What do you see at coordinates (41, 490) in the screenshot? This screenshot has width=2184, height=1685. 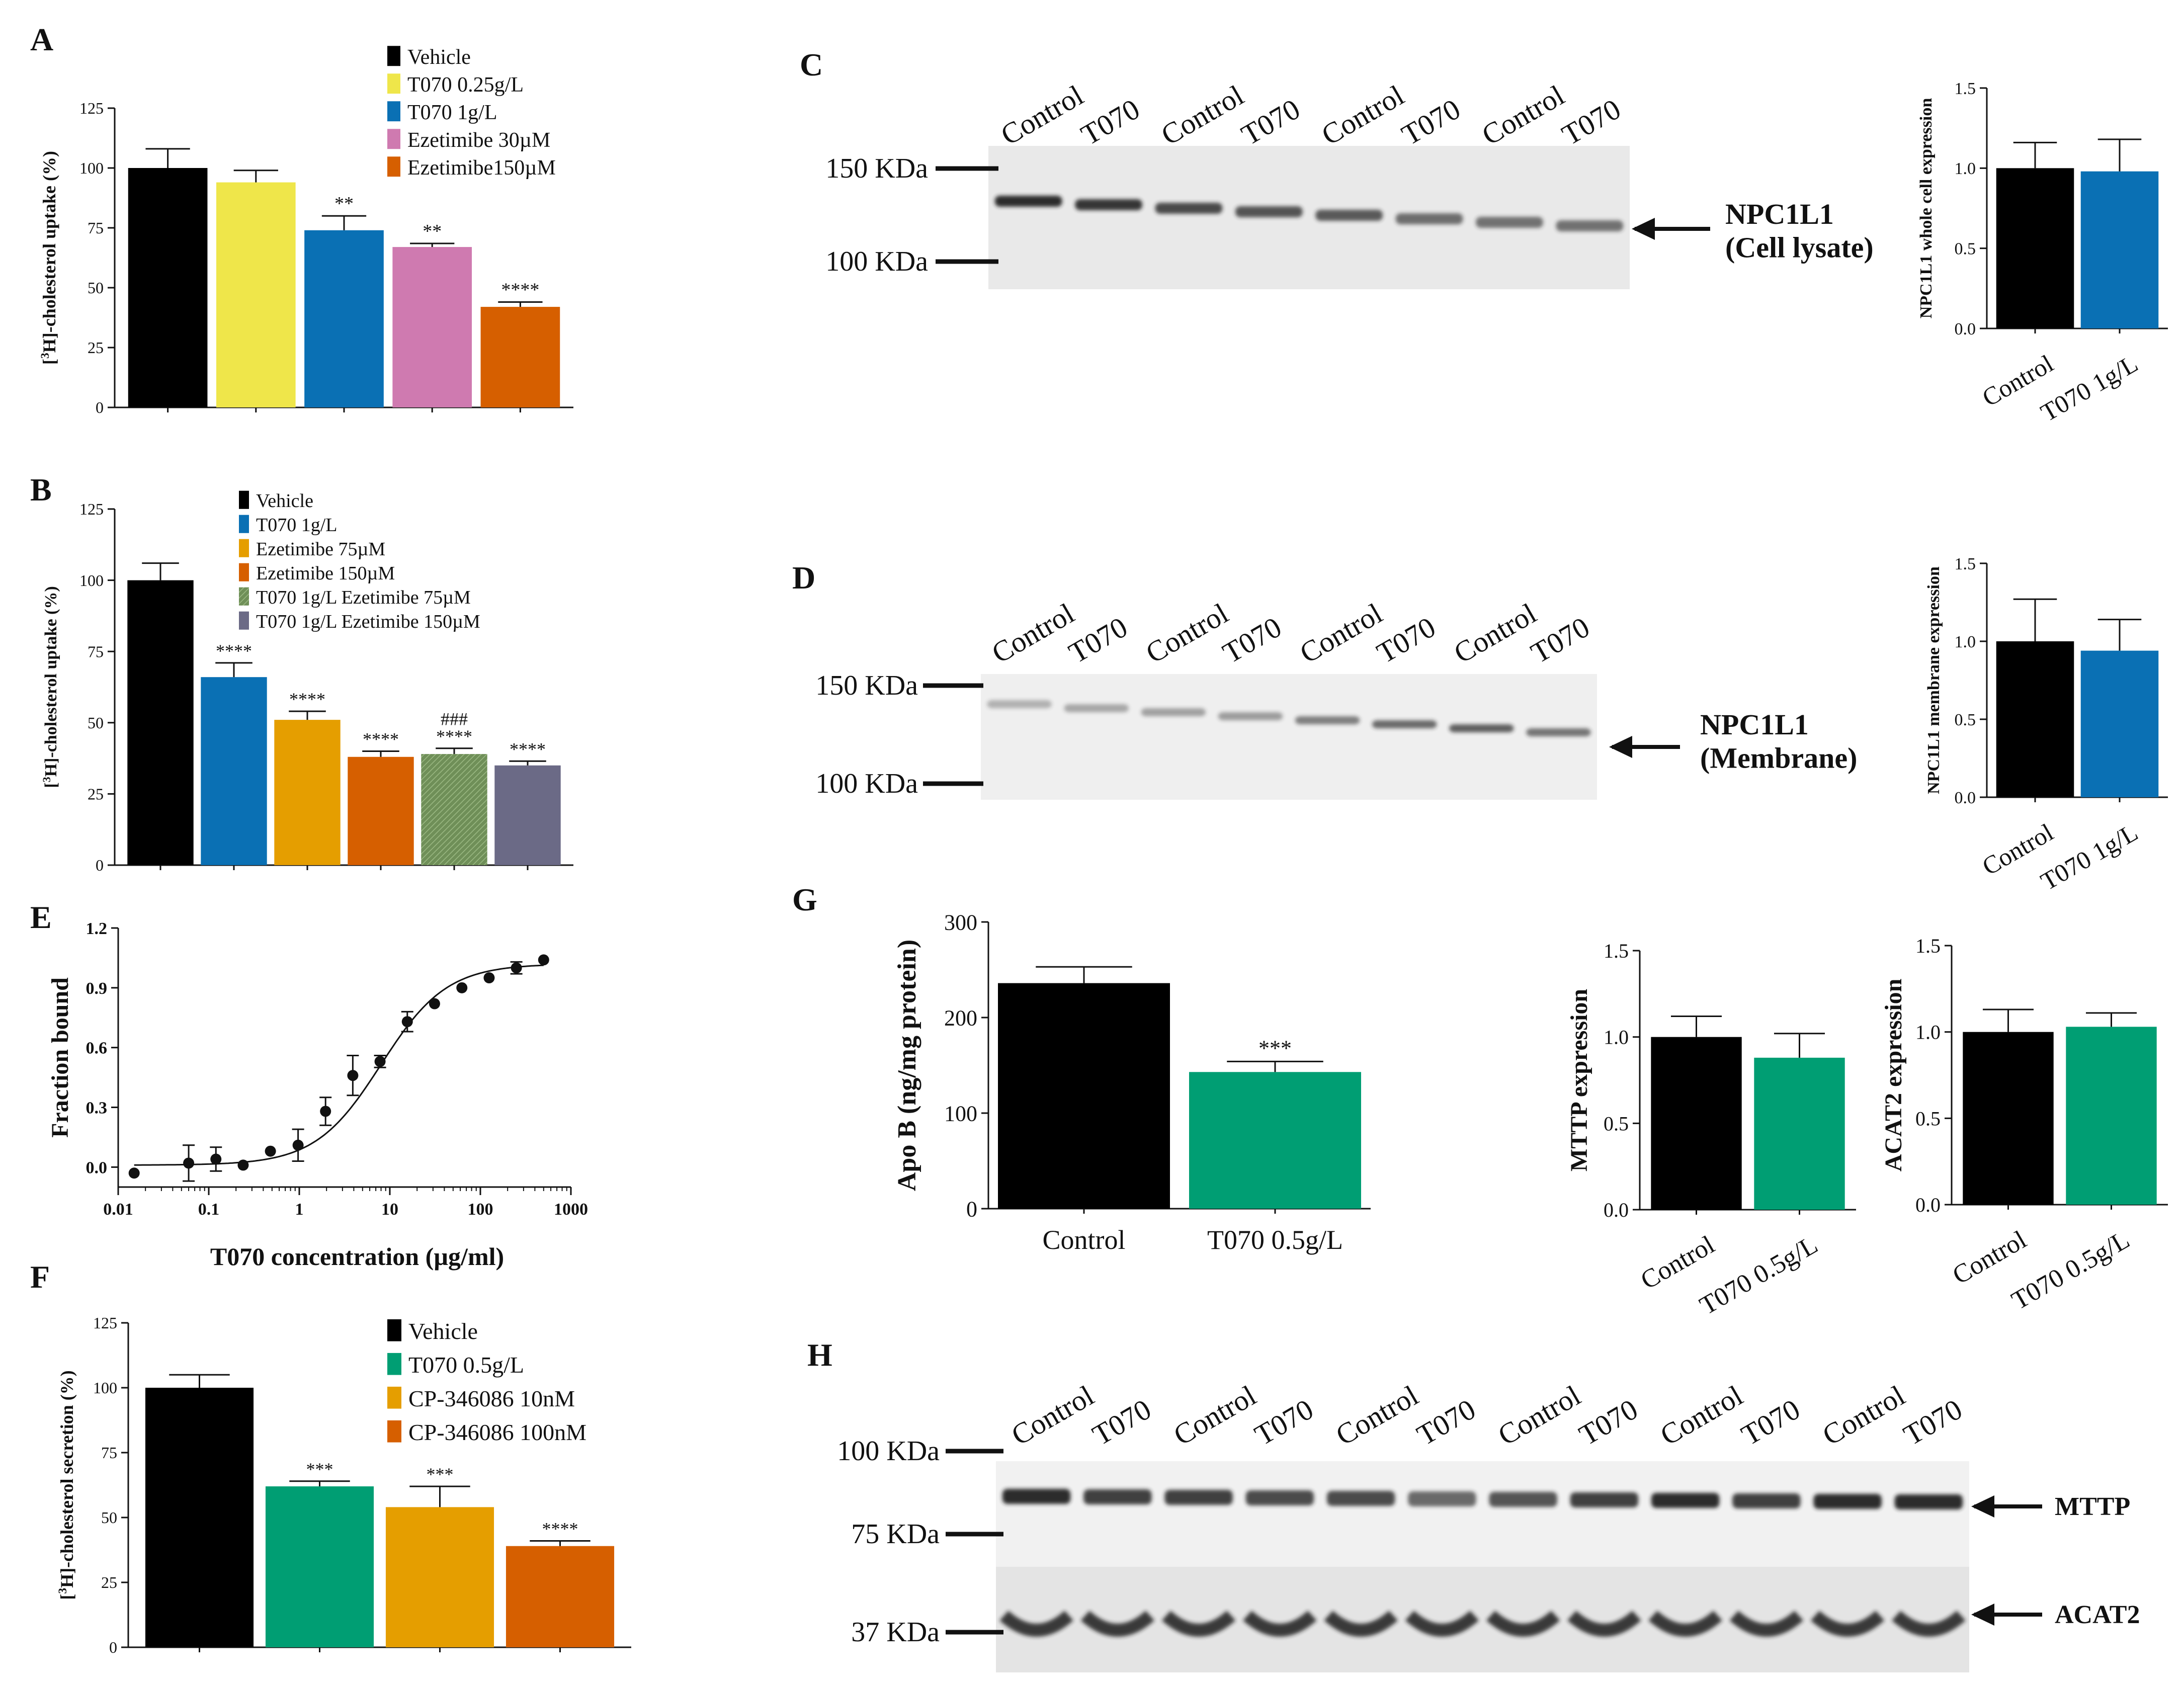 I see `panel-letter-b: B` at bounding box center [41, 490].